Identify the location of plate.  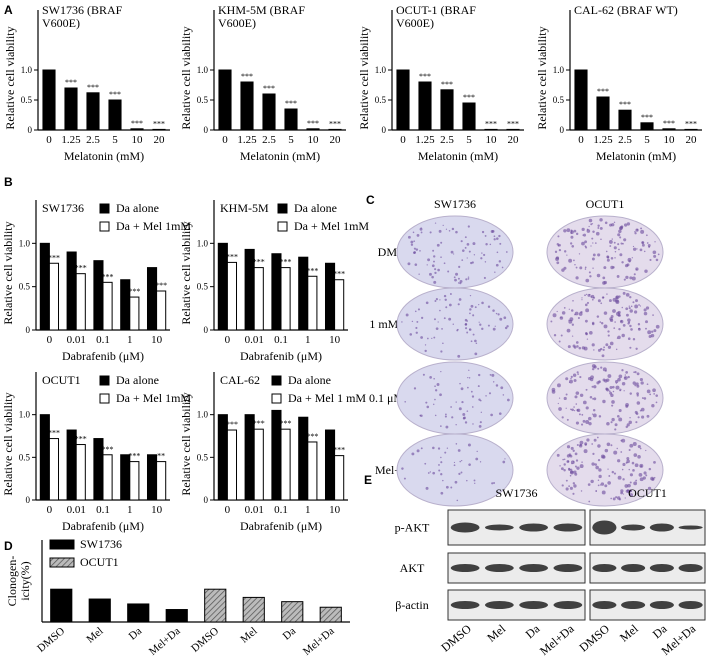
(605, 470).